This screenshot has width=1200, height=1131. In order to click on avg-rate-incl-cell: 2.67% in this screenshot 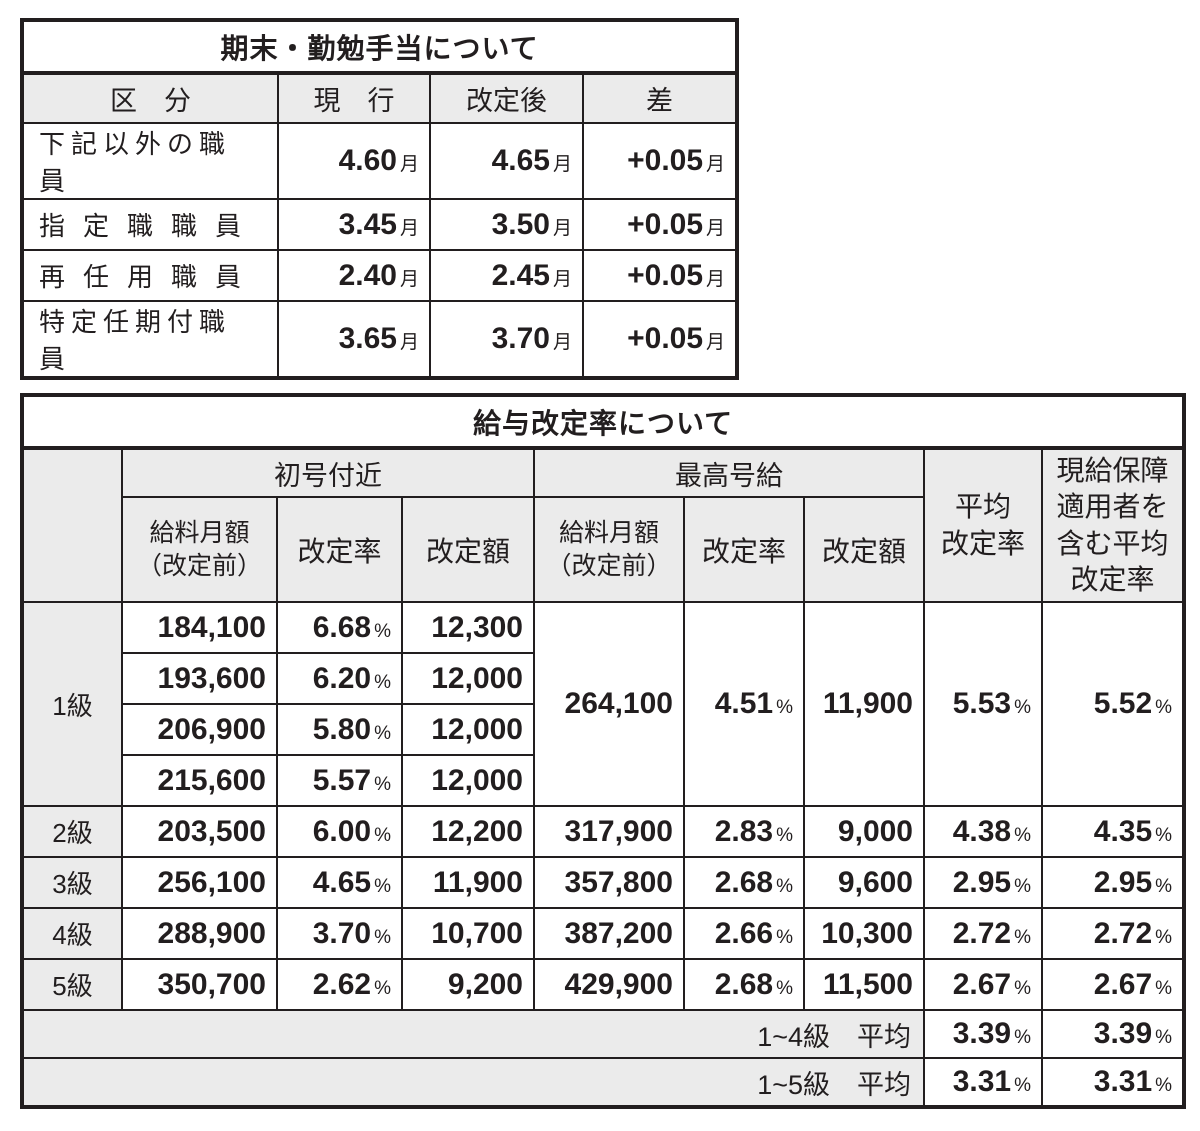, I will do `click(1113, 984)`.